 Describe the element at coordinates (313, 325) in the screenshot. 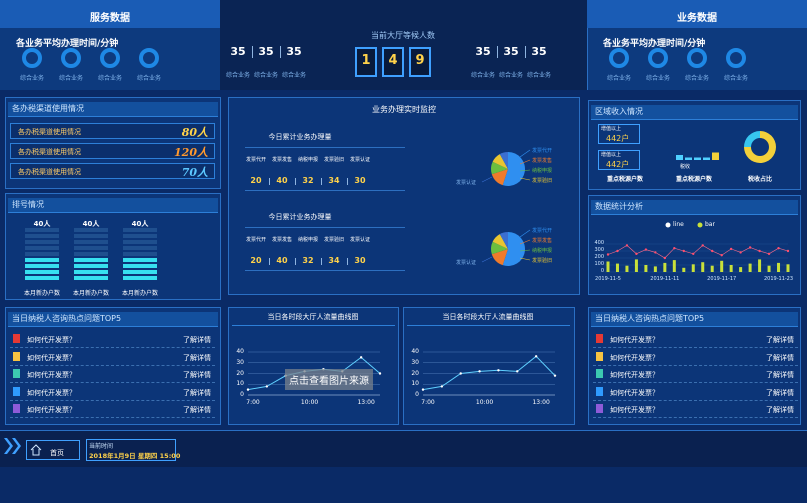

I see `chart-title-line` at that location.